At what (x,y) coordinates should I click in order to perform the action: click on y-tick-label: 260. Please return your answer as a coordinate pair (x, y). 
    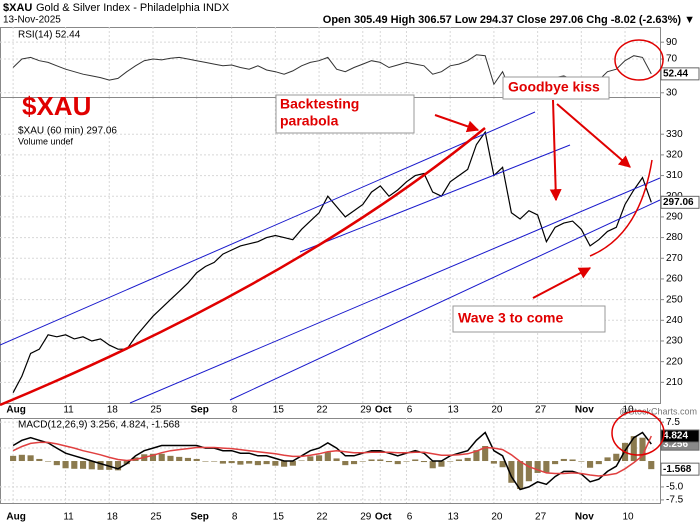
    Looking at the image, I should click on (674, 279).